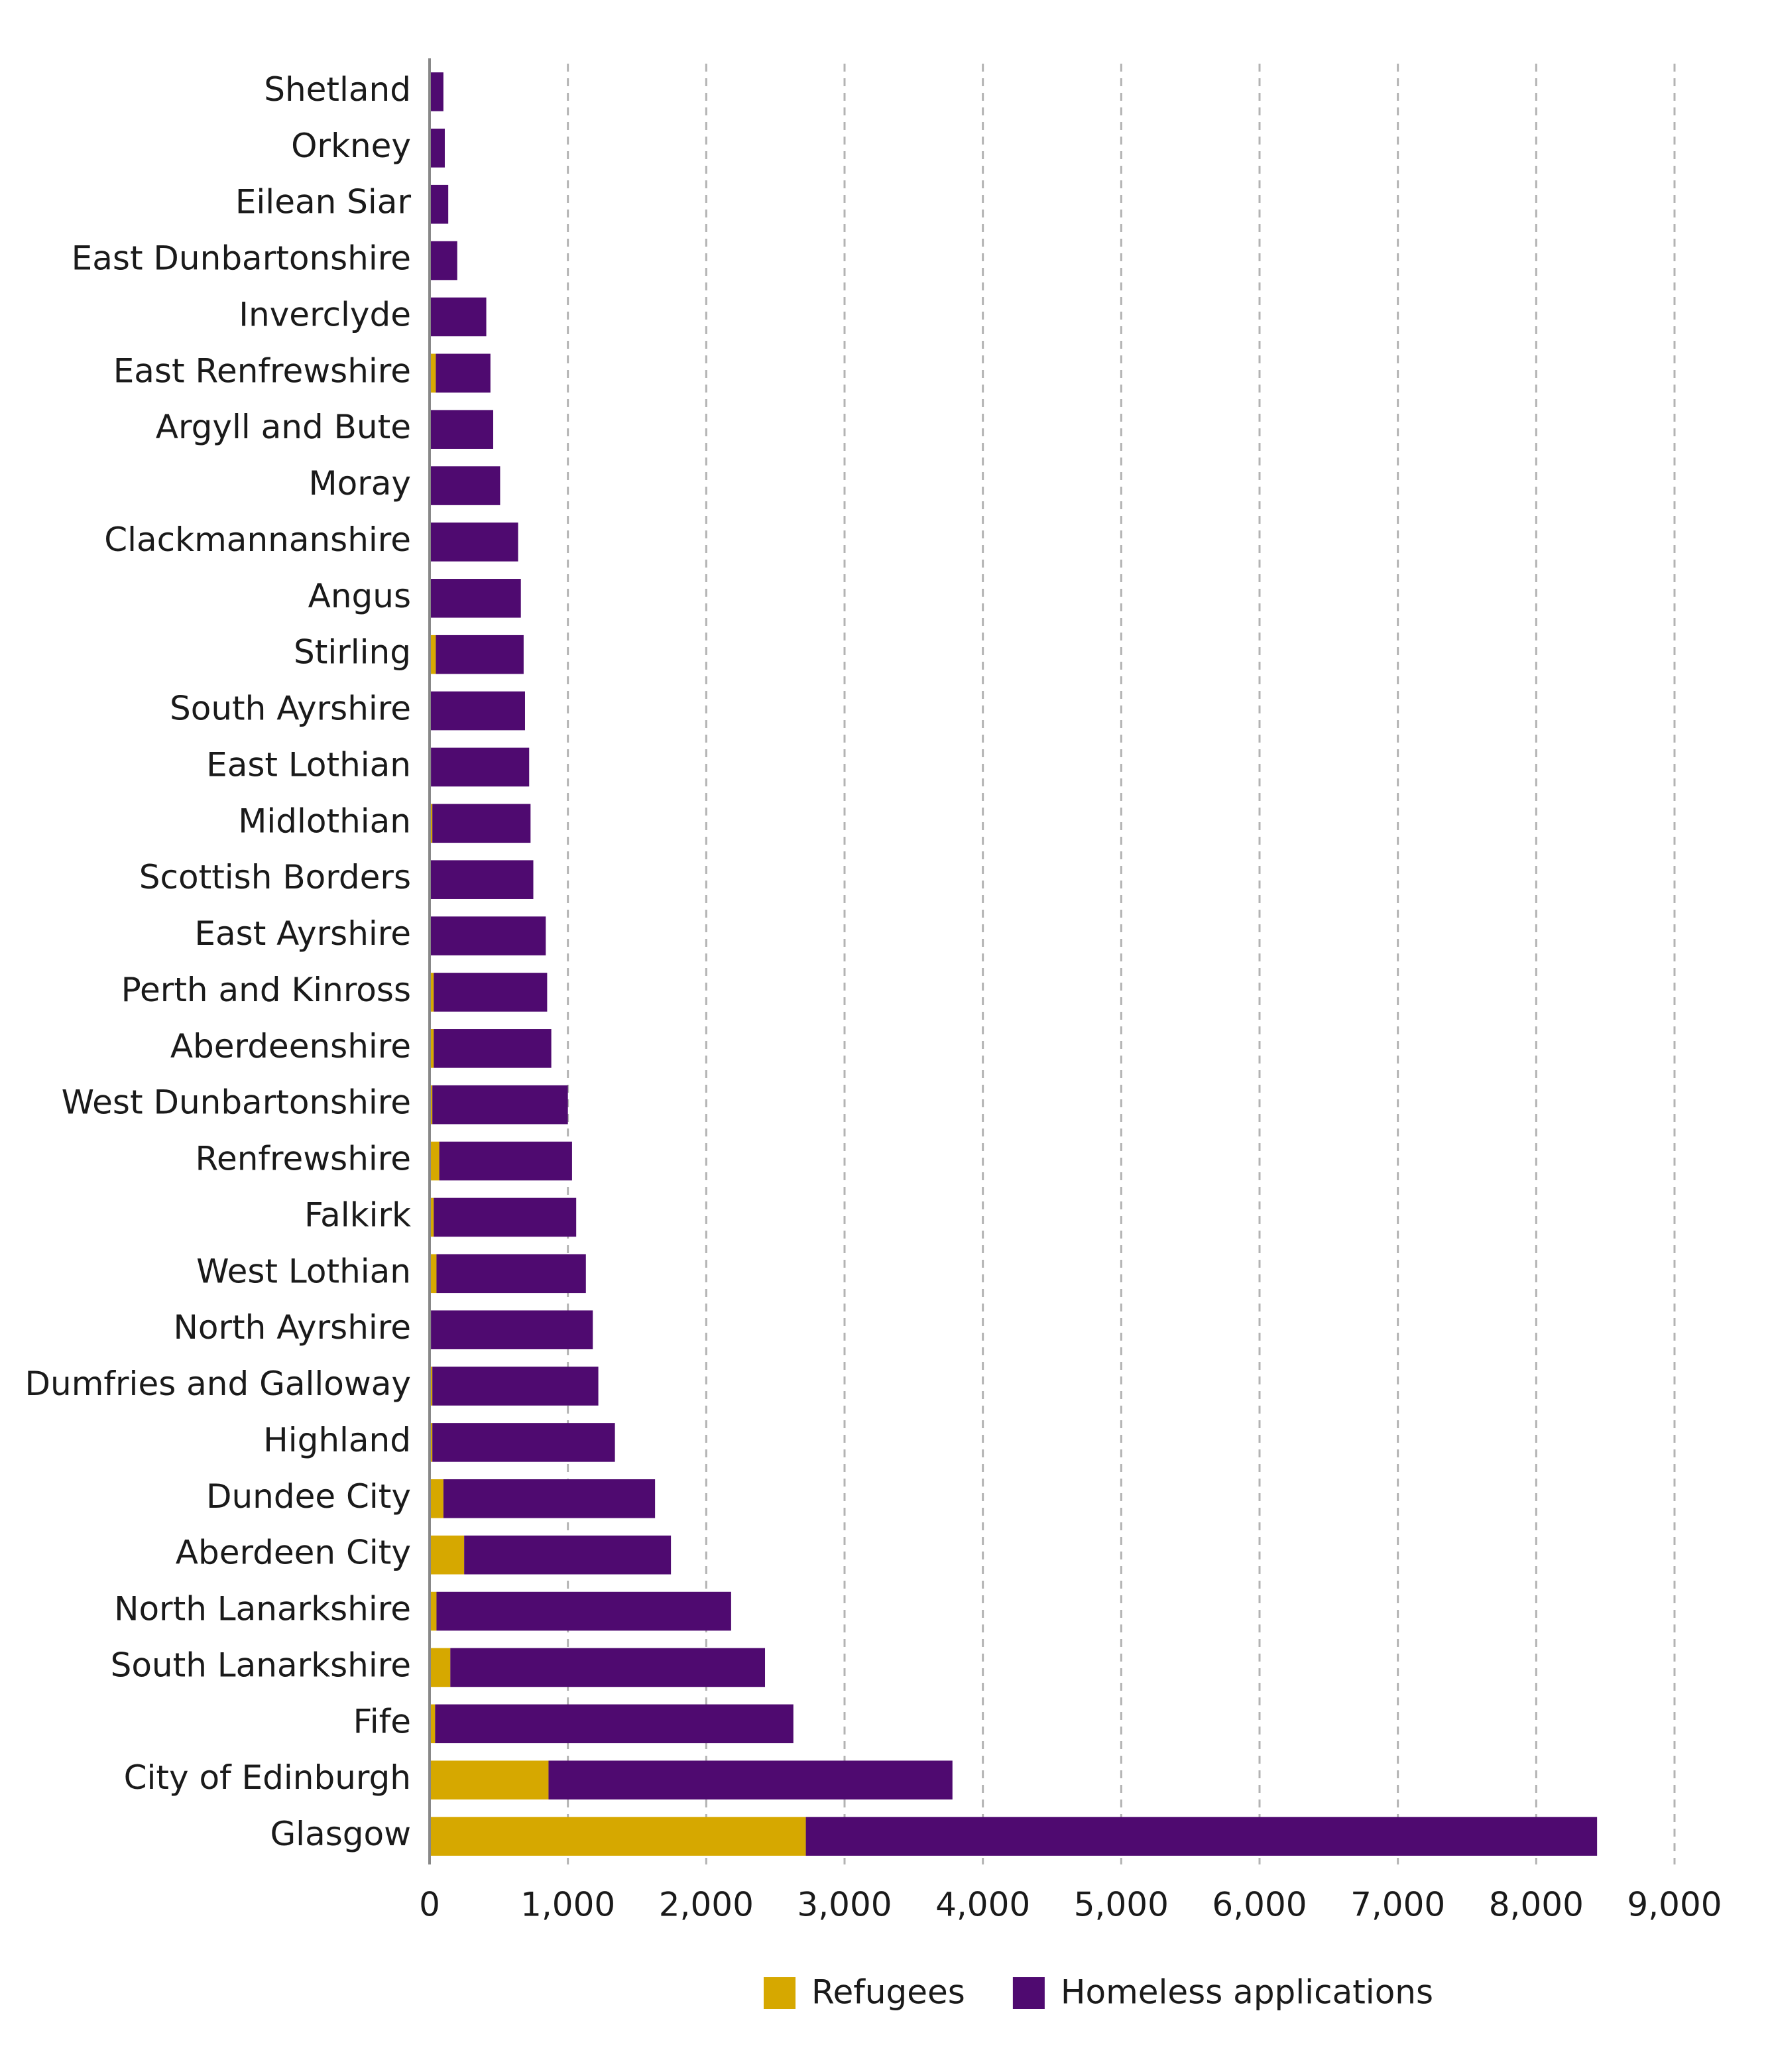 This screenshot has width=1768, height=2072. What do you see at coordinates (292, 1327) in the screenshot?
I see `y-tick-label: North Ayrshire` at bounding box center [292, 1327].